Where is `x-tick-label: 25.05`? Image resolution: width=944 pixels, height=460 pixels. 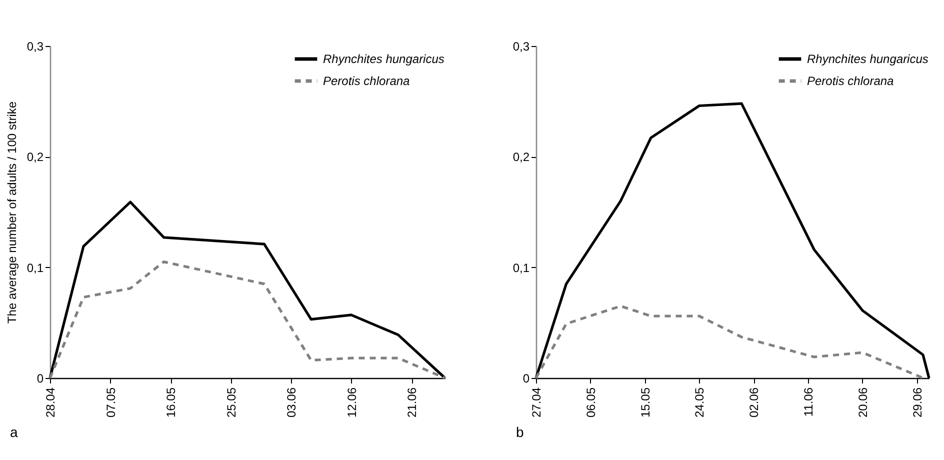 x-tick-label: 25.05 is located at coordinates (231, 402).